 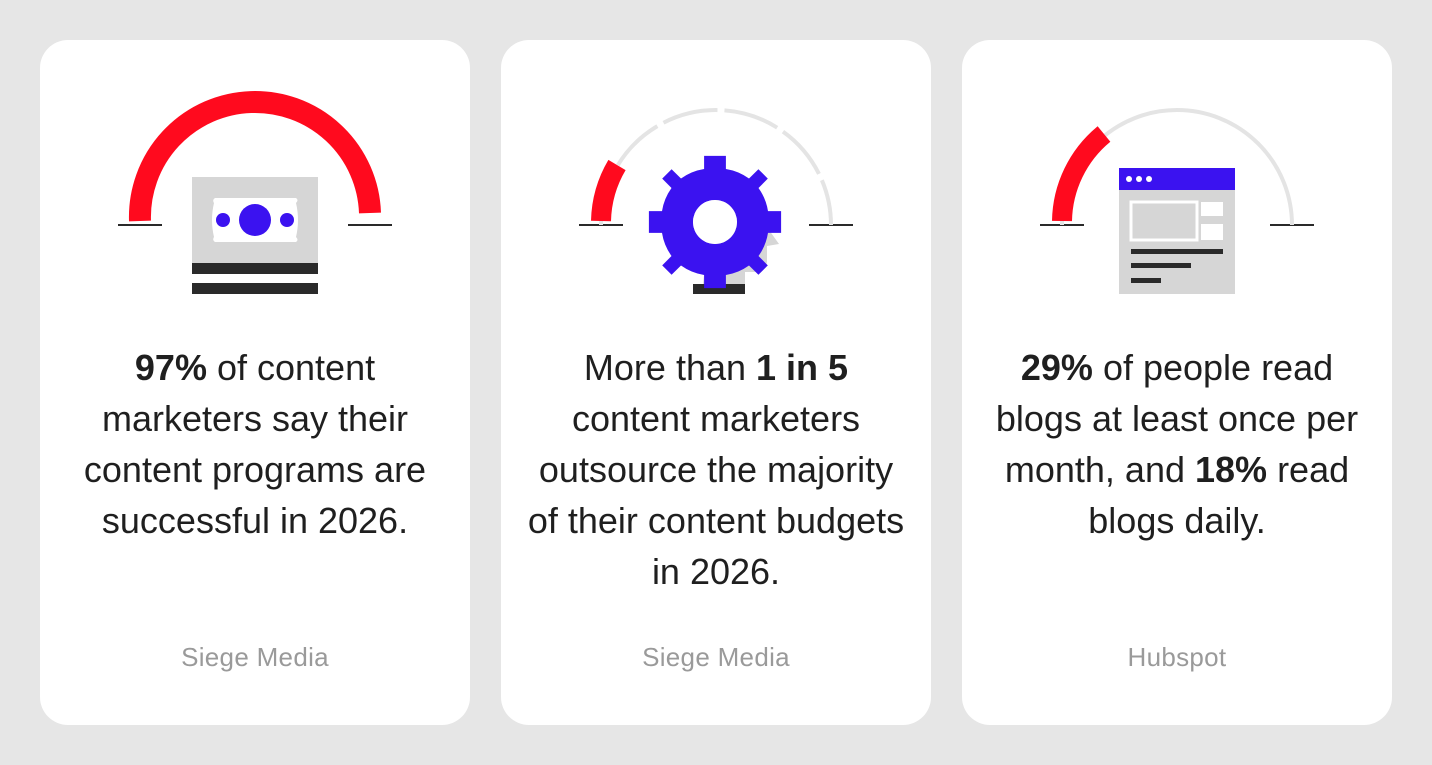 What do you see at coordinates (715, 224) in the screenshot?
I see `gear-head-icon` at bounding box center [715, 224].